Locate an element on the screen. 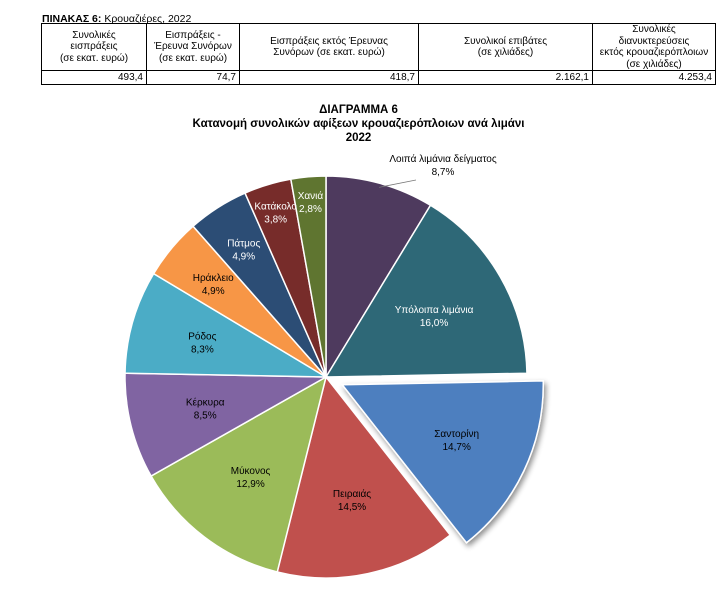 Image resolution: width=717 pixels, height=596 pixels. slice-name-label: Υπόλοιπα λιμάνια is located at coordinates (434, 310).